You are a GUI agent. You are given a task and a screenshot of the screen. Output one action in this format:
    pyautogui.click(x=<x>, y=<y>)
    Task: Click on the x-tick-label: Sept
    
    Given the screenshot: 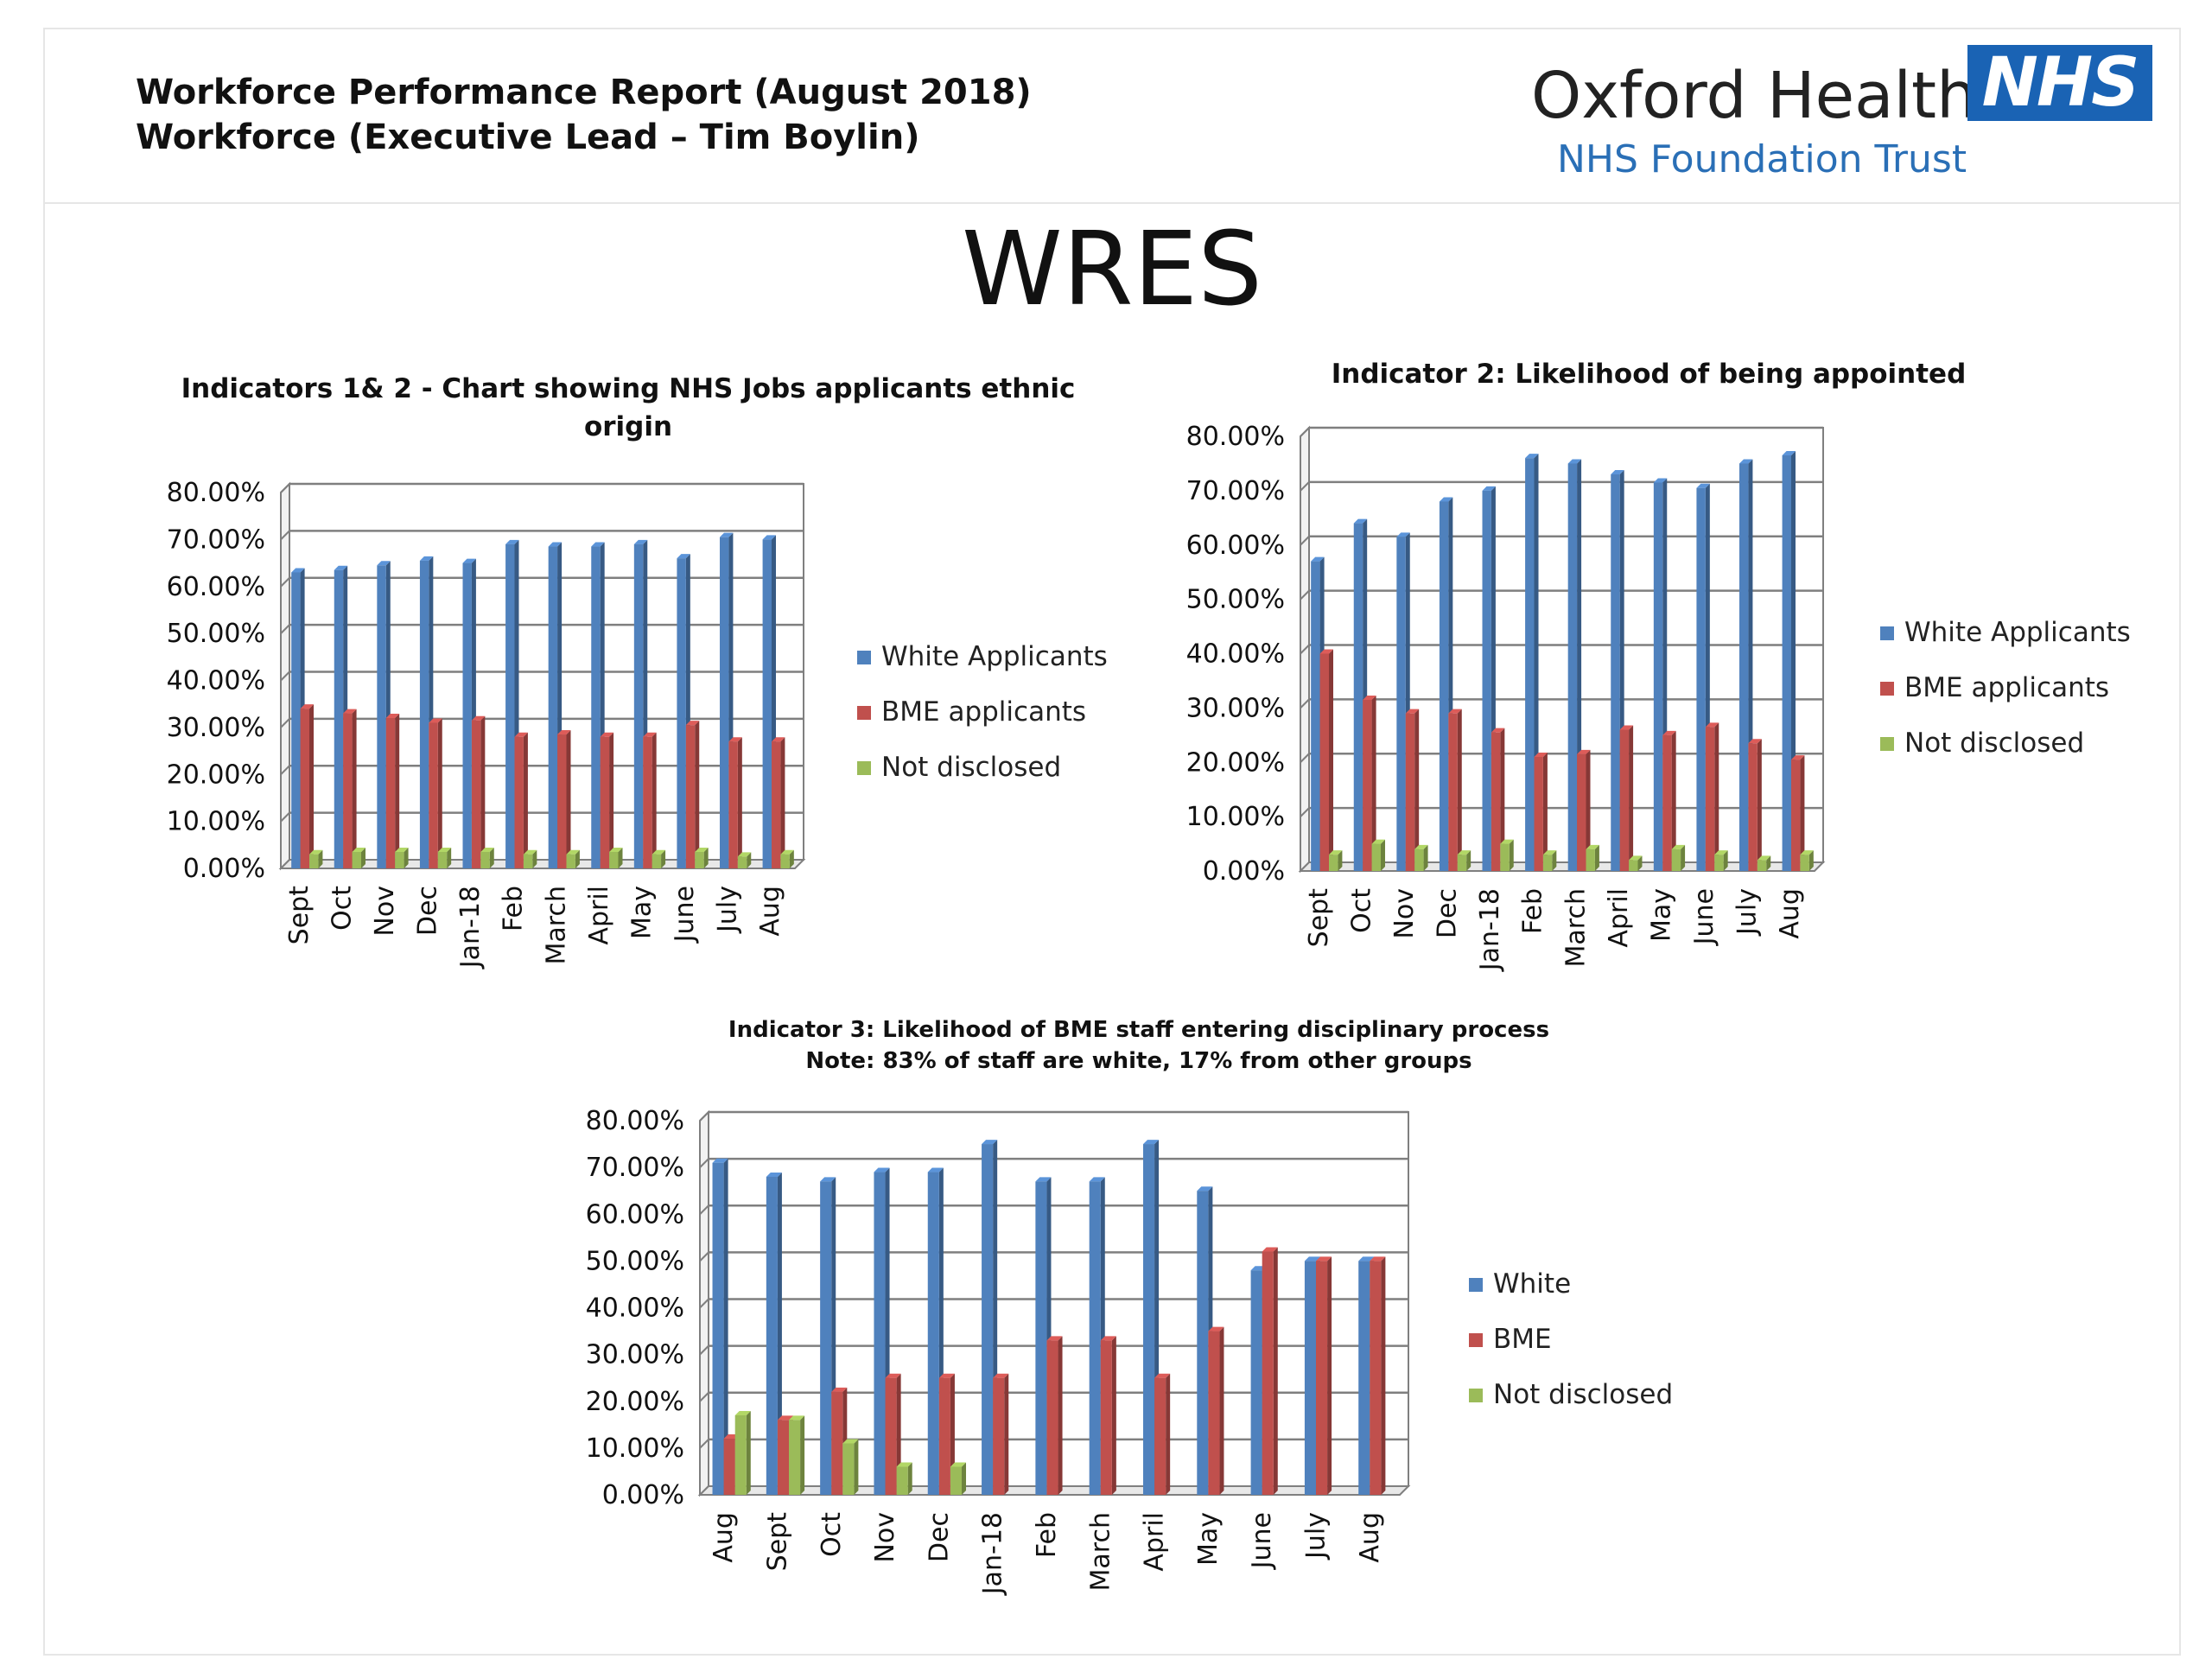 What is the action you would take?
    pyautogui.click(x=777, y=1542)
    